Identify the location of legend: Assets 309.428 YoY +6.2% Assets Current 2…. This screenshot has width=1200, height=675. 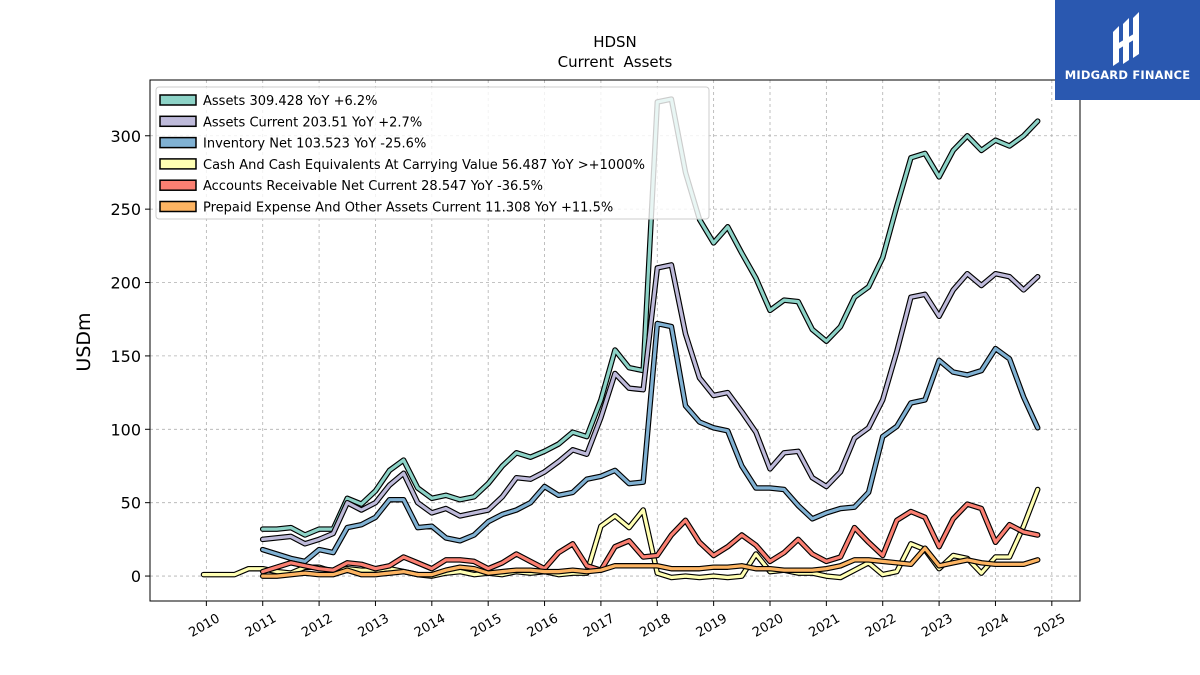
(432, 153).